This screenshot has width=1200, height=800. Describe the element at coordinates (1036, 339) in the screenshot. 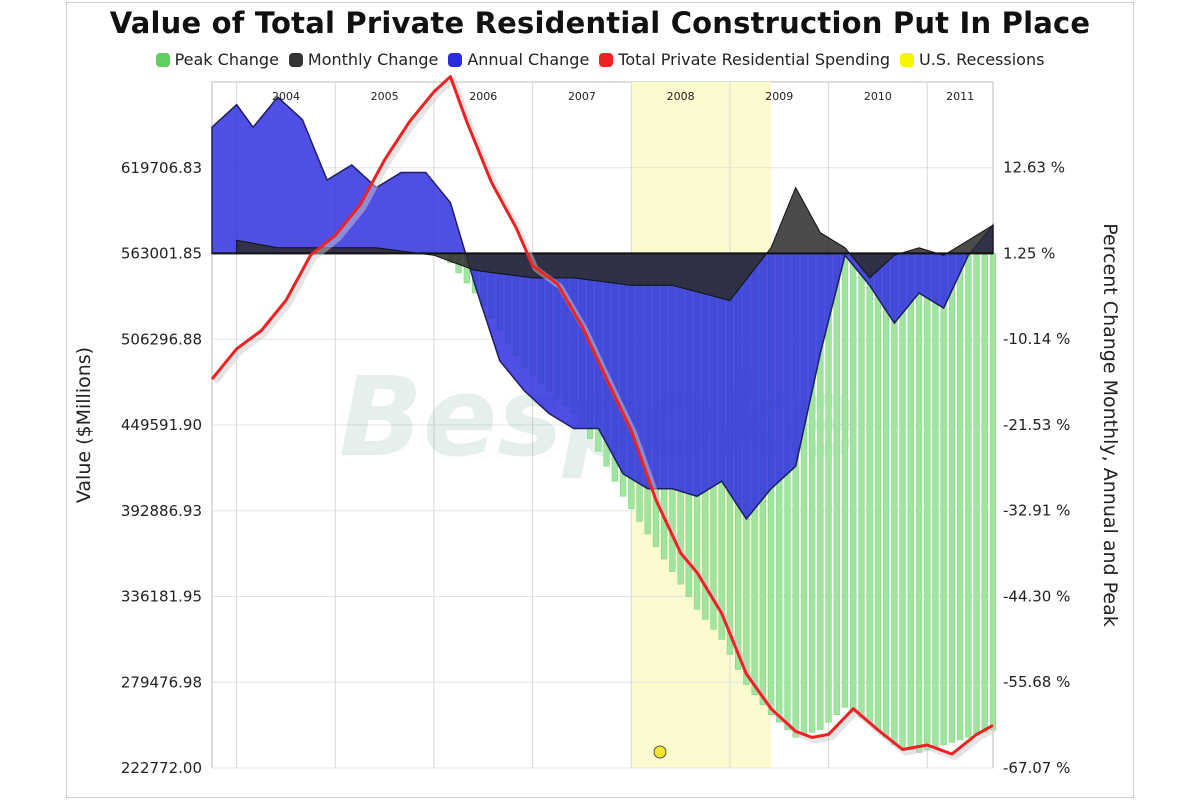

I see `right-tick-label: -10.14 %` at that location.